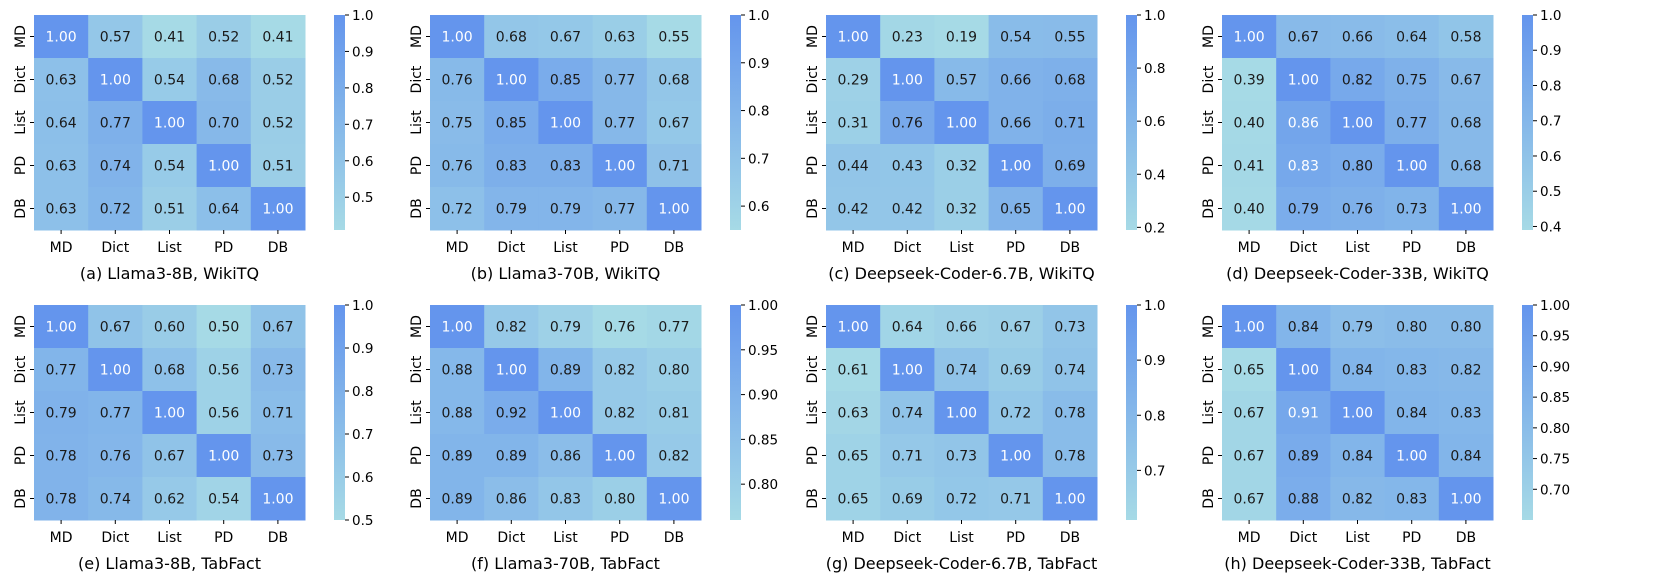 Image resolution: width=1660 pixels, height=580 pixels. Describe the element at coordinates (362, 521) in the screenshot. I see `colorbar-tick-label: 0.5` at that location.